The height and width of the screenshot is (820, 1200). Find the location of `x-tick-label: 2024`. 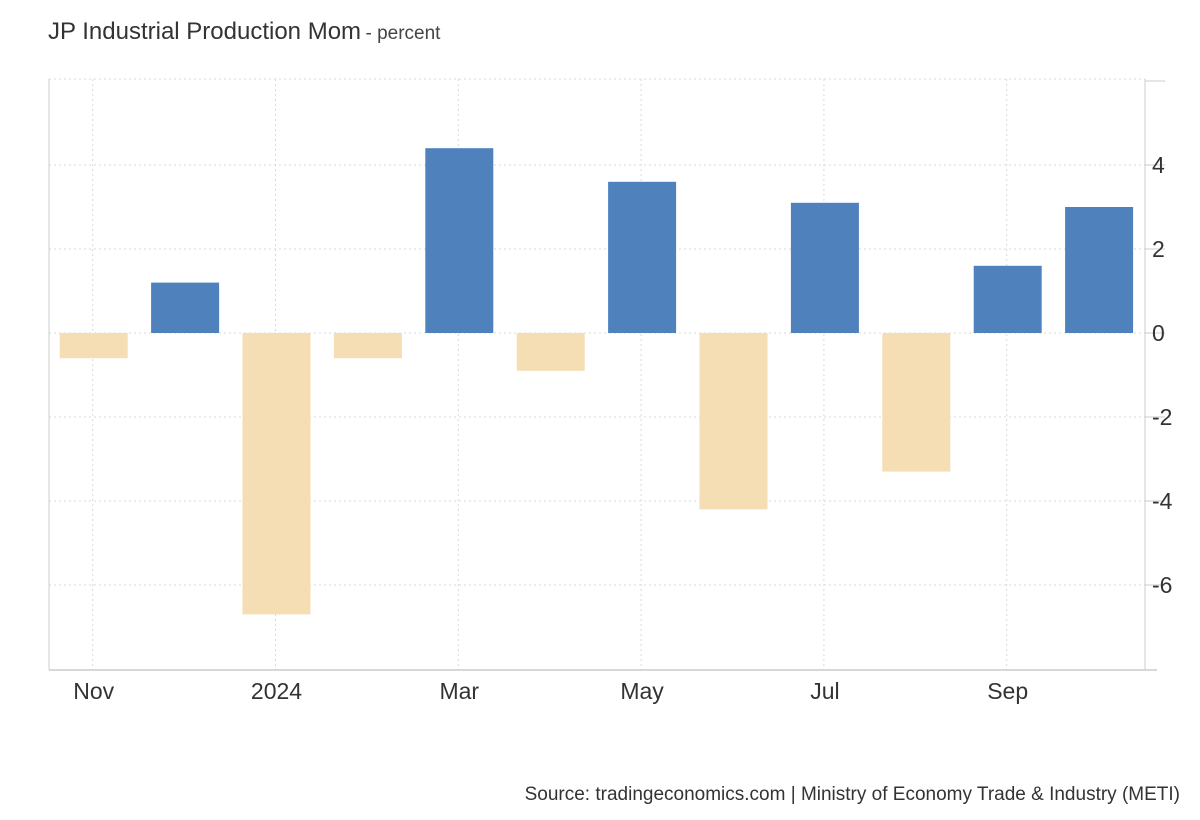

x-tick-label: 2024 is located at coordinates (276, 691).